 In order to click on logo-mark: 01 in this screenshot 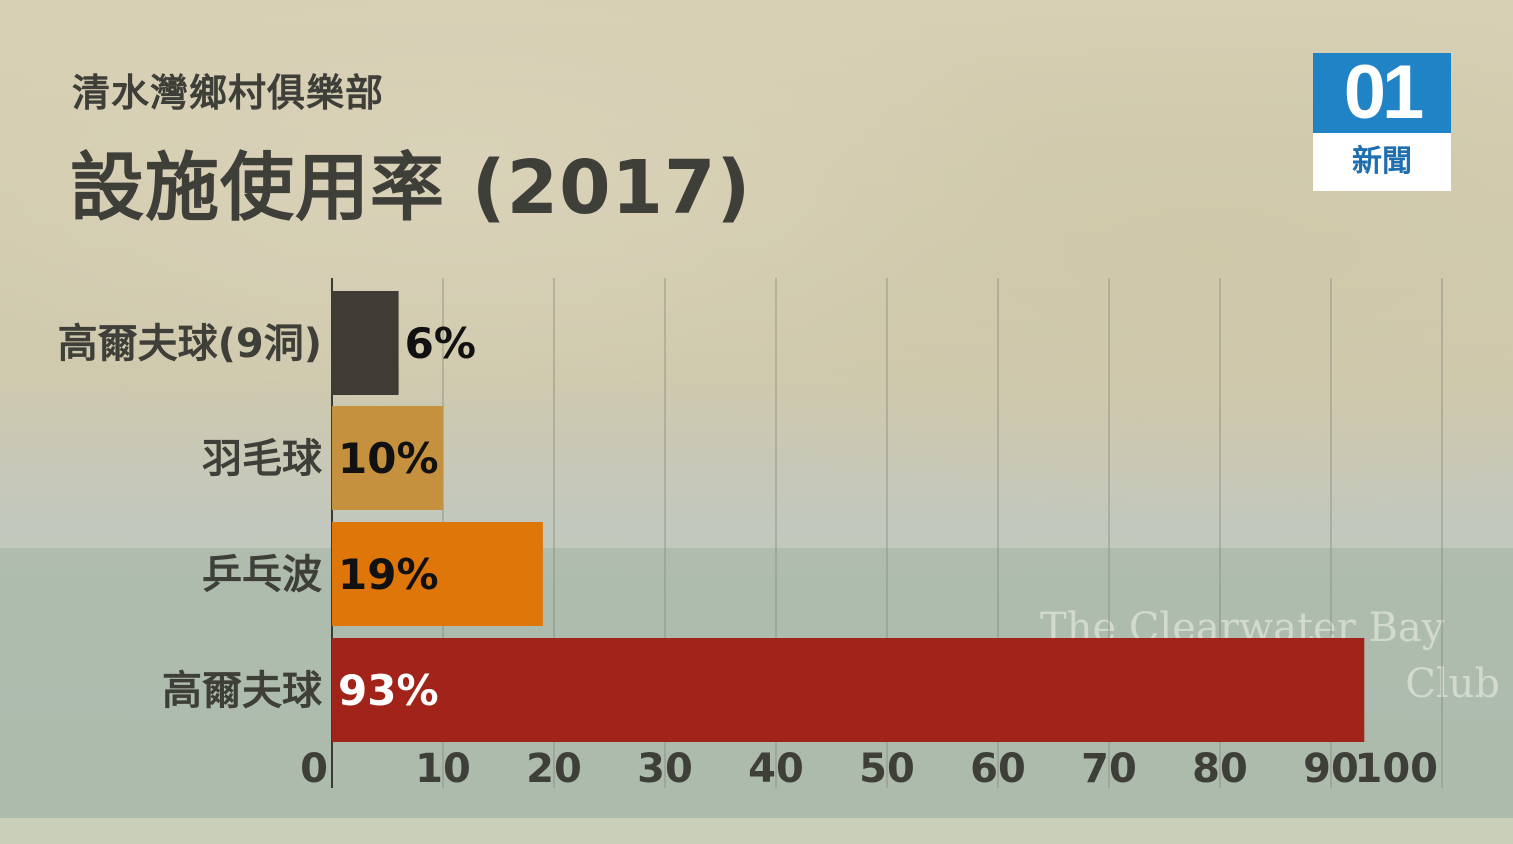, I will do `click(1382, 93)`.